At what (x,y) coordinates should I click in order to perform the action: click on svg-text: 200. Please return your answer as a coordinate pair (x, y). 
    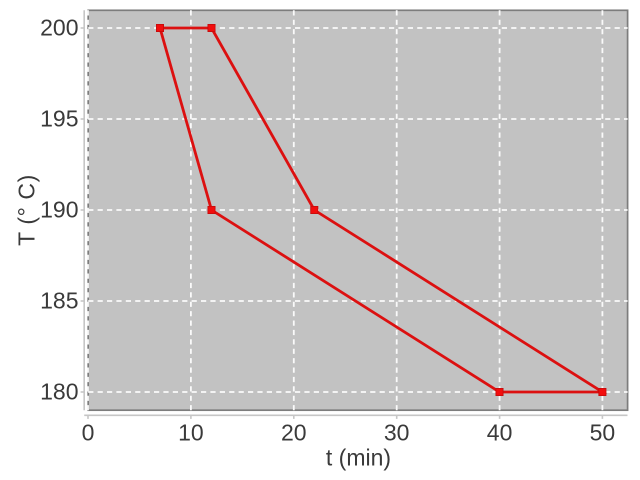
    Looking at the image, I should click on (59, 28).